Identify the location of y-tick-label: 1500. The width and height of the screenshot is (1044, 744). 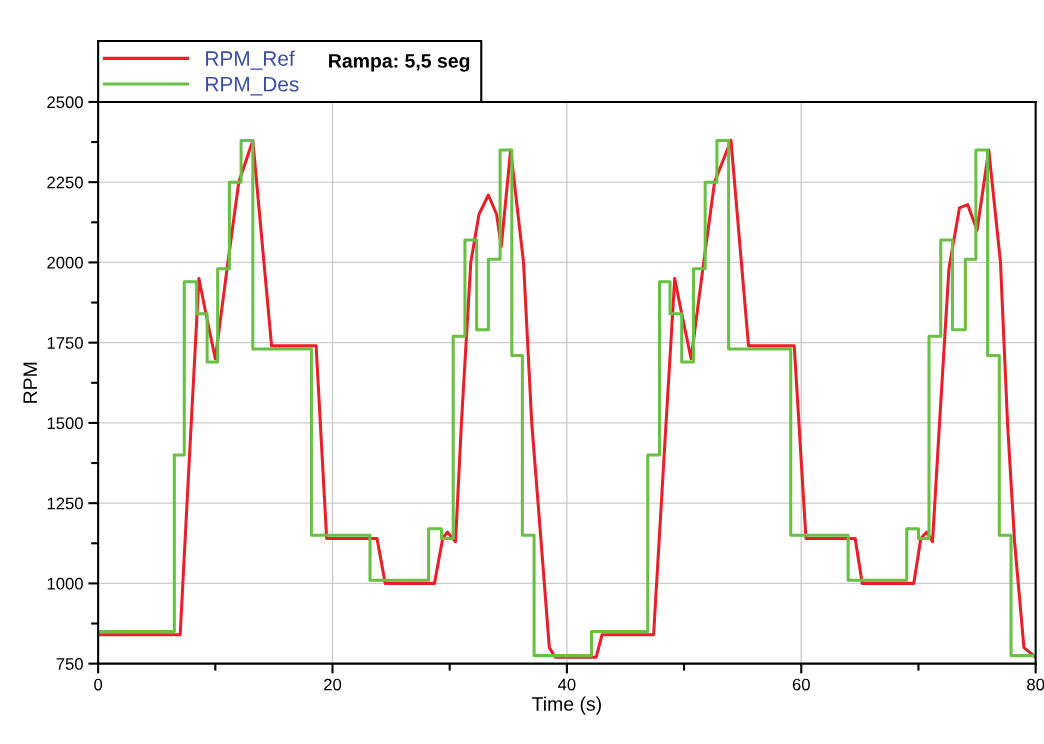
(65, 423).